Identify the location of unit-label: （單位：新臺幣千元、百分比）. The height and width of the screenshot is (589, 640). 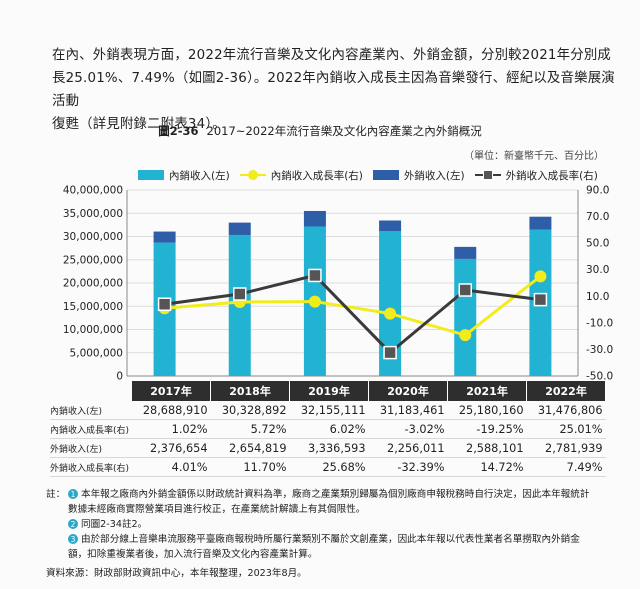
(534, 156).